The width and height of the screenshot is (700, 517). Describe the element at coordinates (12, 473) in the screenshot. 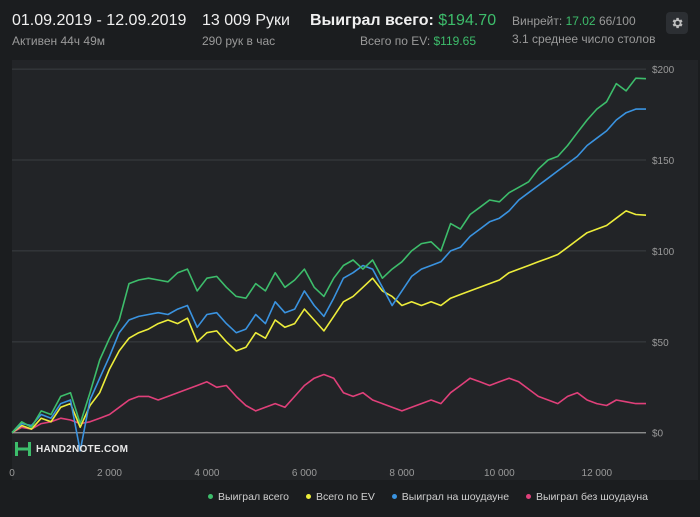

I see `x-tick-label: 0` at that location.